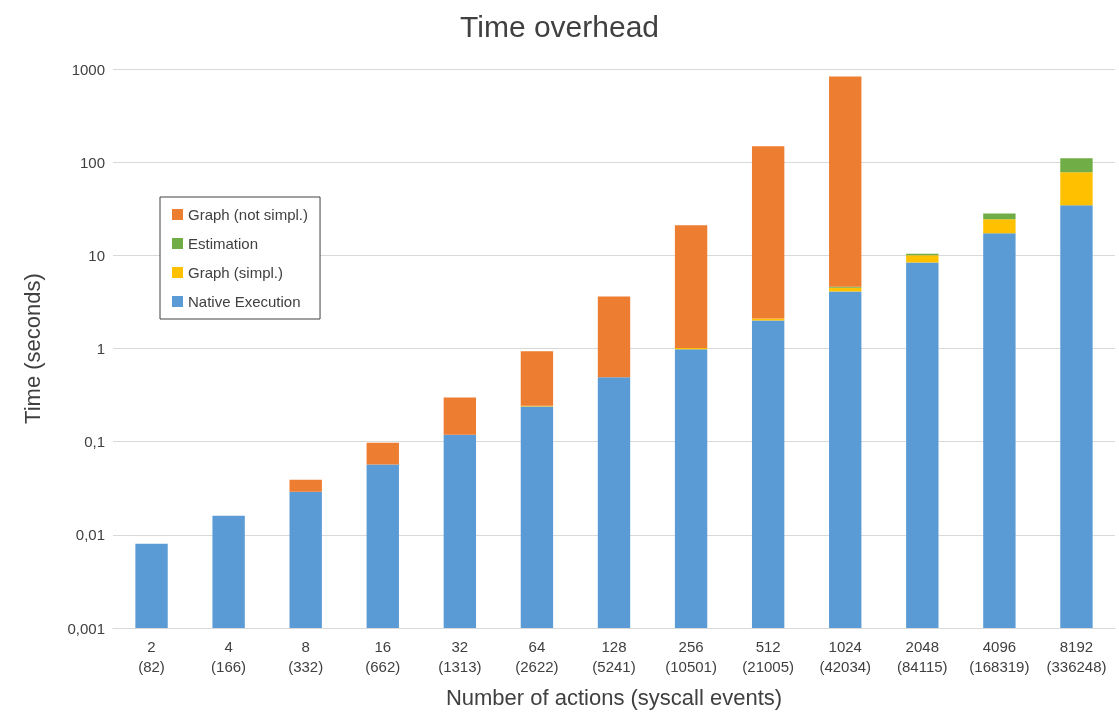  What do you see at coordinates (100, 348) in the screenshot?
I see `y-tick-label: 1` at bounding box center [100, 348].